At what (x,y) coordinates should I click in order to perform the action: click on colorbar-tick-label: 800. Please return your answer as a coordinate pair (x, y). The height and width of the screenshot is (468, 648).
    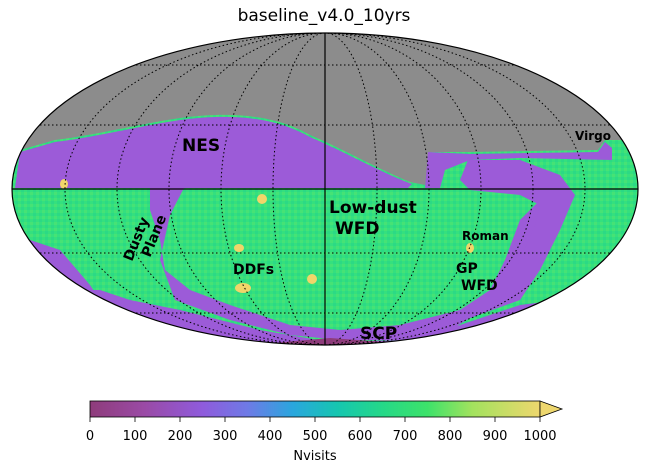
    Looking at the image, I should click on (450, 436).